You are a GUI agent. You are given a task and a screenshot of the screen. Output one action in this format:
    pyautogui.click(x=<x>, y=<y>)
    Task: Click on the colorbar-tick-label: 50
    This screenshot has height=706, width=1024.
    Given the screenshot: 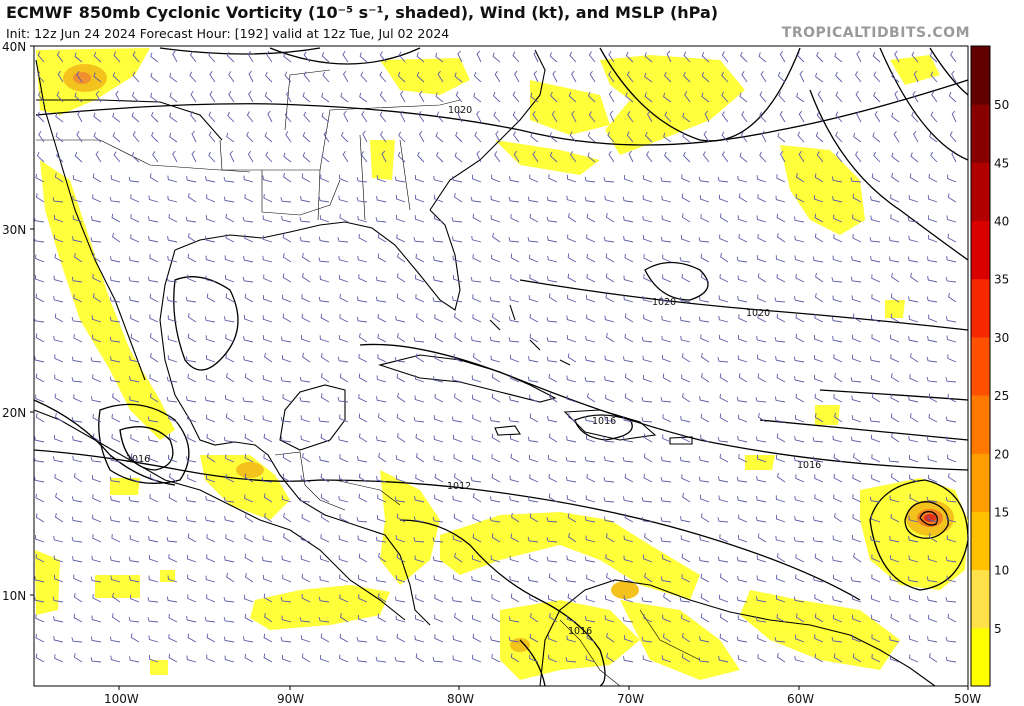 What is the action you would take?
    pyautogui.click(x=1001, y=105)
    